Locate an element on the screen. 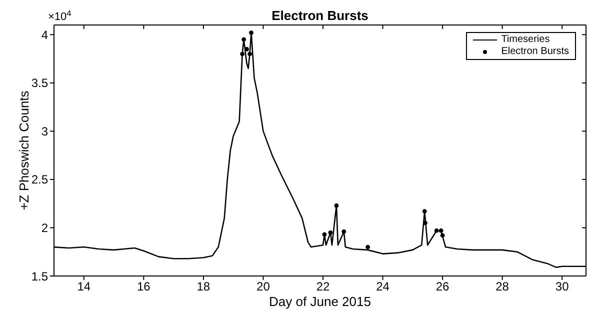 This screenshot has height=320, width=600. y-tick-label: 3 is located at coordinates (44, 131).